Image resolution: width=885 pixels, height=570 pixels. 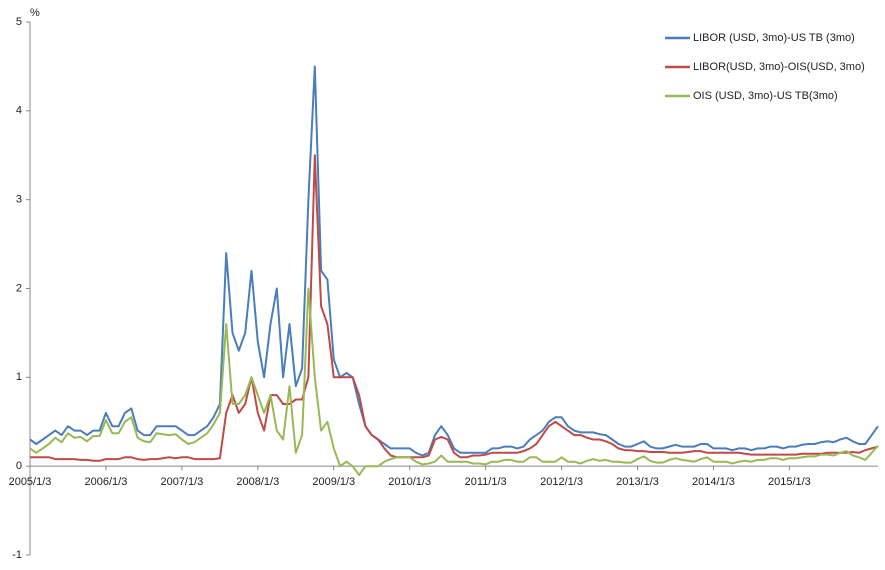 I want to click on y-tick-label: 3, so click(x=19, y=200).